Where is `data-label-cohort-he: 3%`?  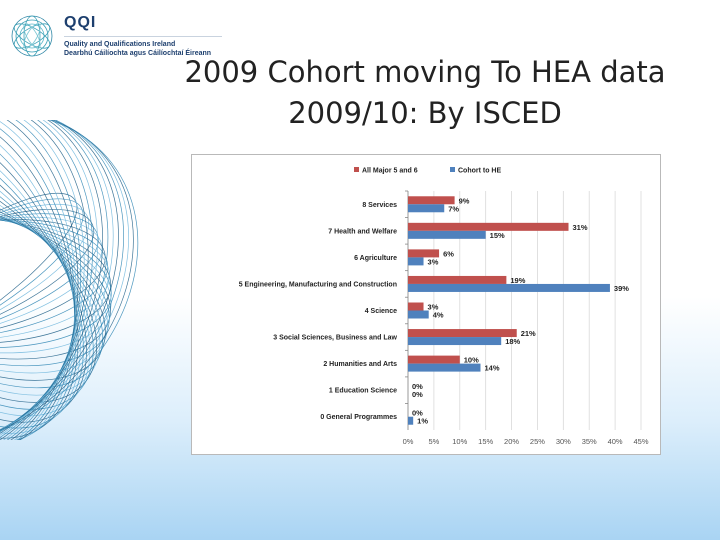
data-label-cohort-he: 3% is located at coordinates (433, 261).